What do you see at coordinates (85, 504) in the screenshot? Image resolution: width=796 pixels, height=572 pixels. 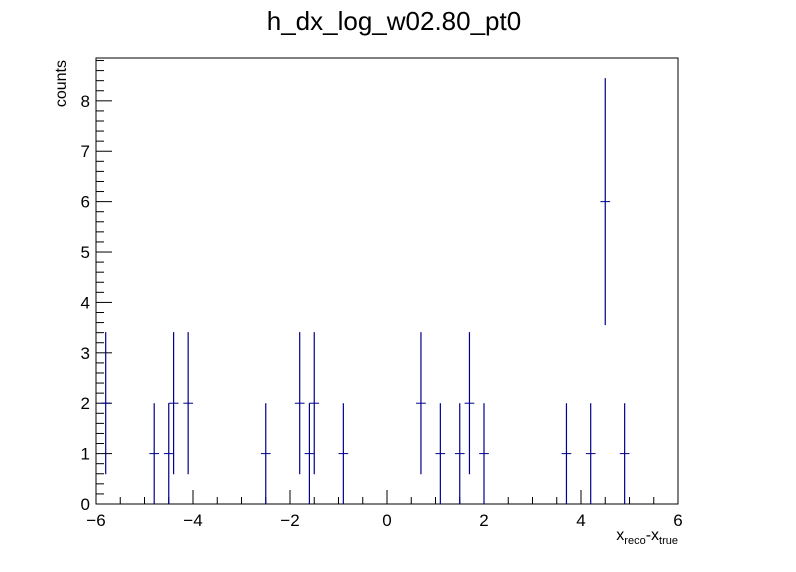 I see `y-tick-label: 0` at bounding box center [85, 504].